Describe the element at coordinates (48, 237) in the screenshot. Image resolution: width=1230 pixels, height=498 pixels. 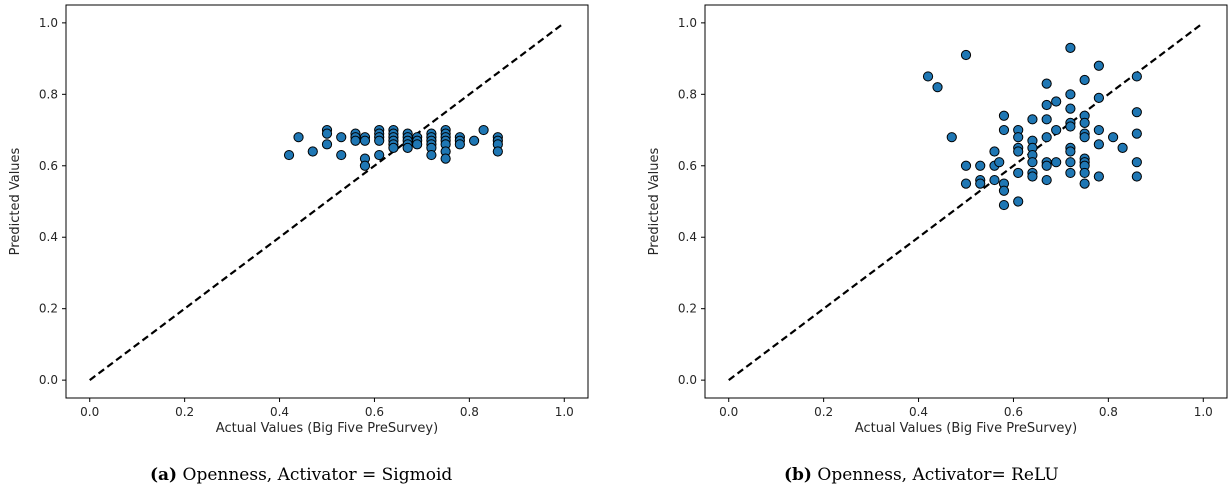
I see `y-tick-label-a: 0.4` at that location.